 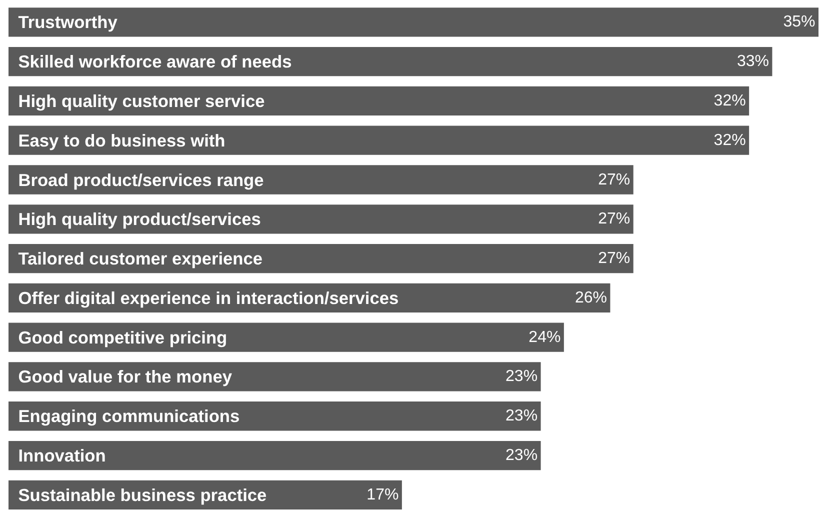 I want to click on y-tick-label: Broad product/services range, so click(x=141, y=180).